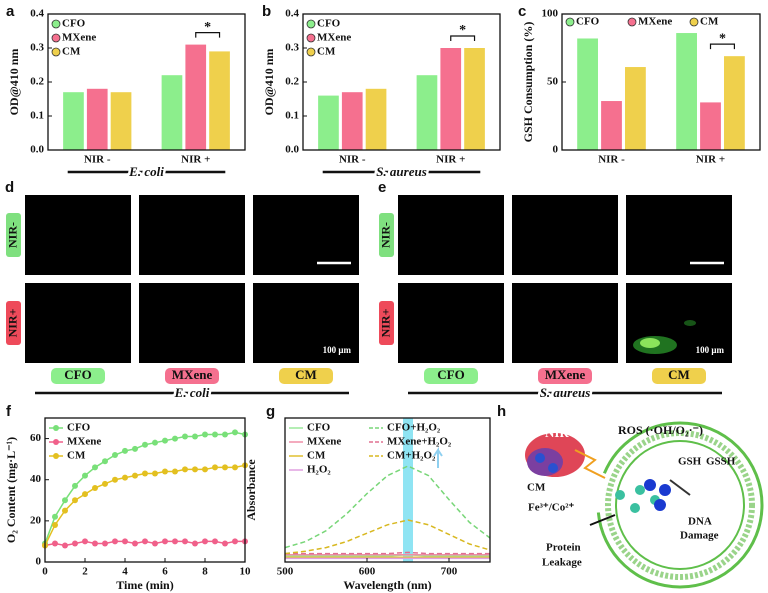  I want to click on arrow, so click(438, 457).